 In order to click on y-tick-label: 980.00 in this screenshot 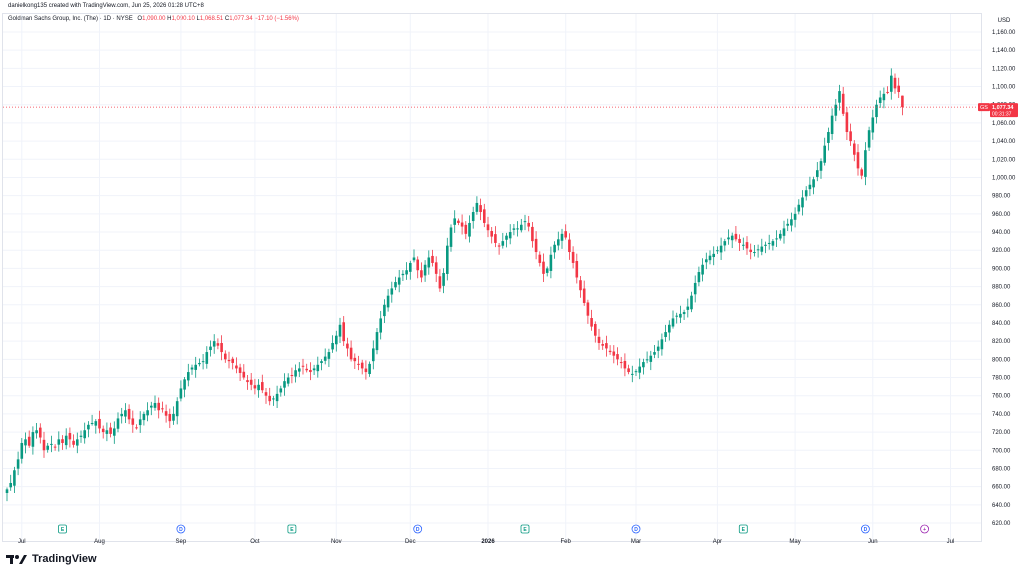, I will do `click(1001, 197)`.